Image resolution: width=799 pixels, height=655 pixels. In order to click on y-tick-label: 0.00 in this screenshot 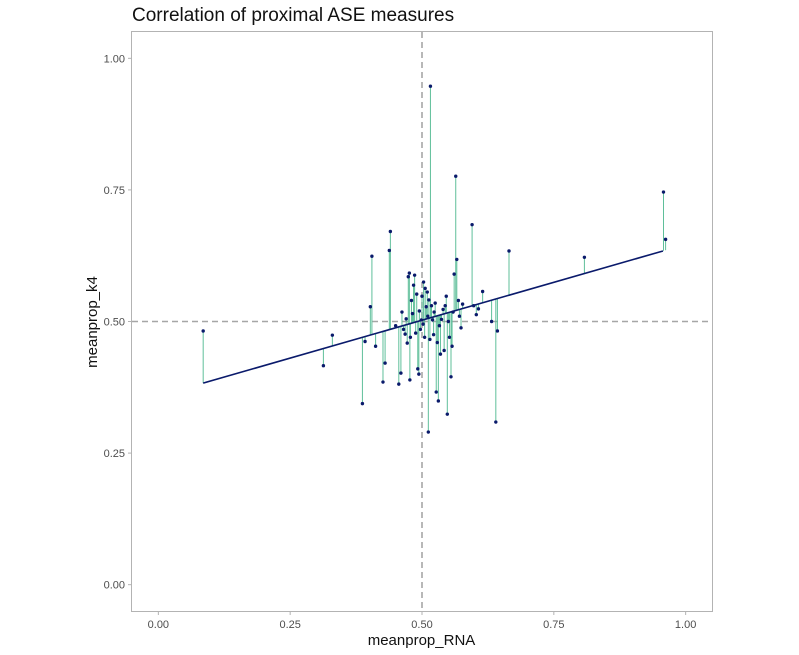, I will do `click(114, 586)`.